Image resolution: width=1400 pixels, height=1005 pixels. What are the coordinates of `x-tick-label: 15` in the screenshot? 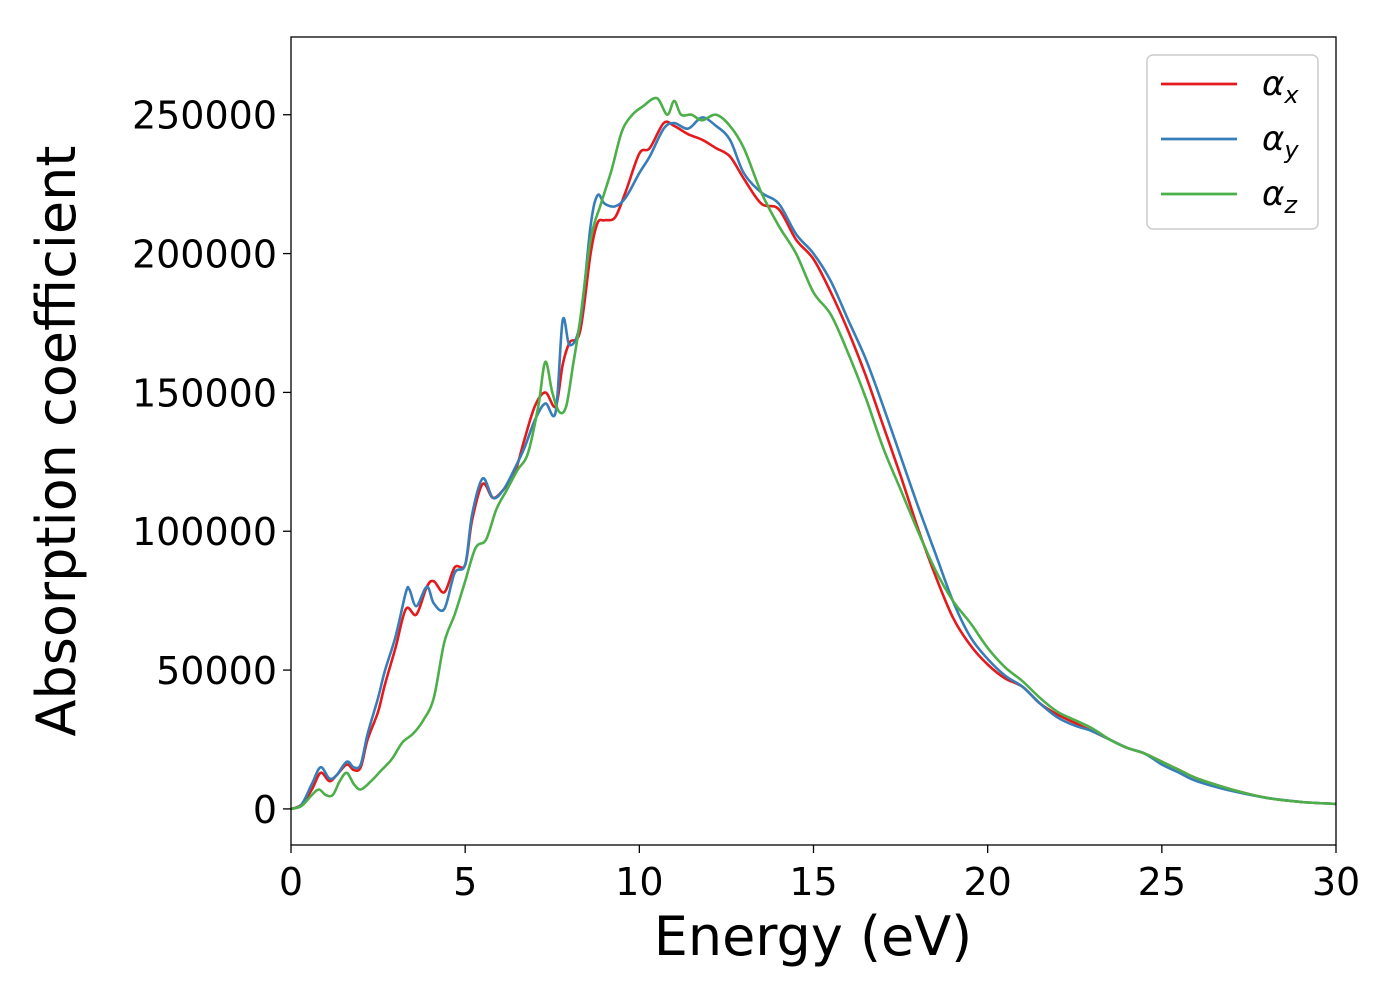 It's located at (813, 882).